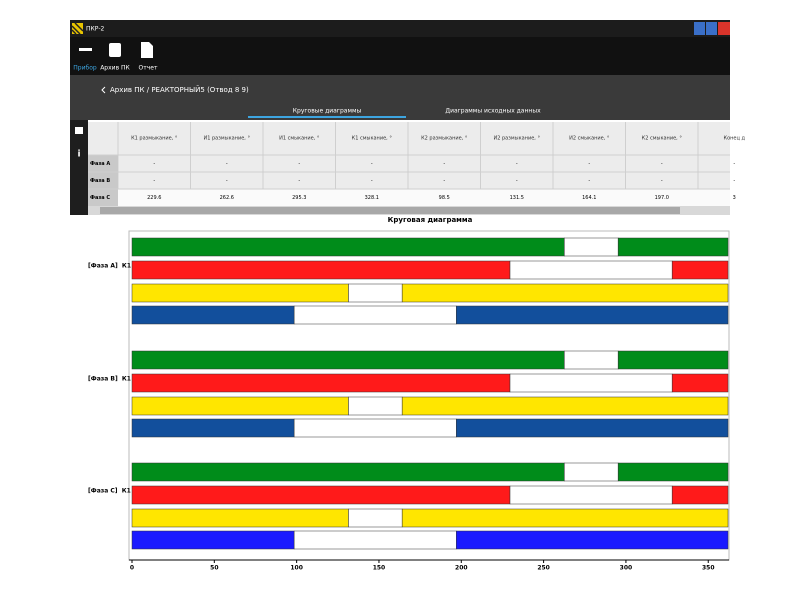  Describe the element at coordinates (543, 568) in the screenshot. I see `x-tick-label: 250` at that location.